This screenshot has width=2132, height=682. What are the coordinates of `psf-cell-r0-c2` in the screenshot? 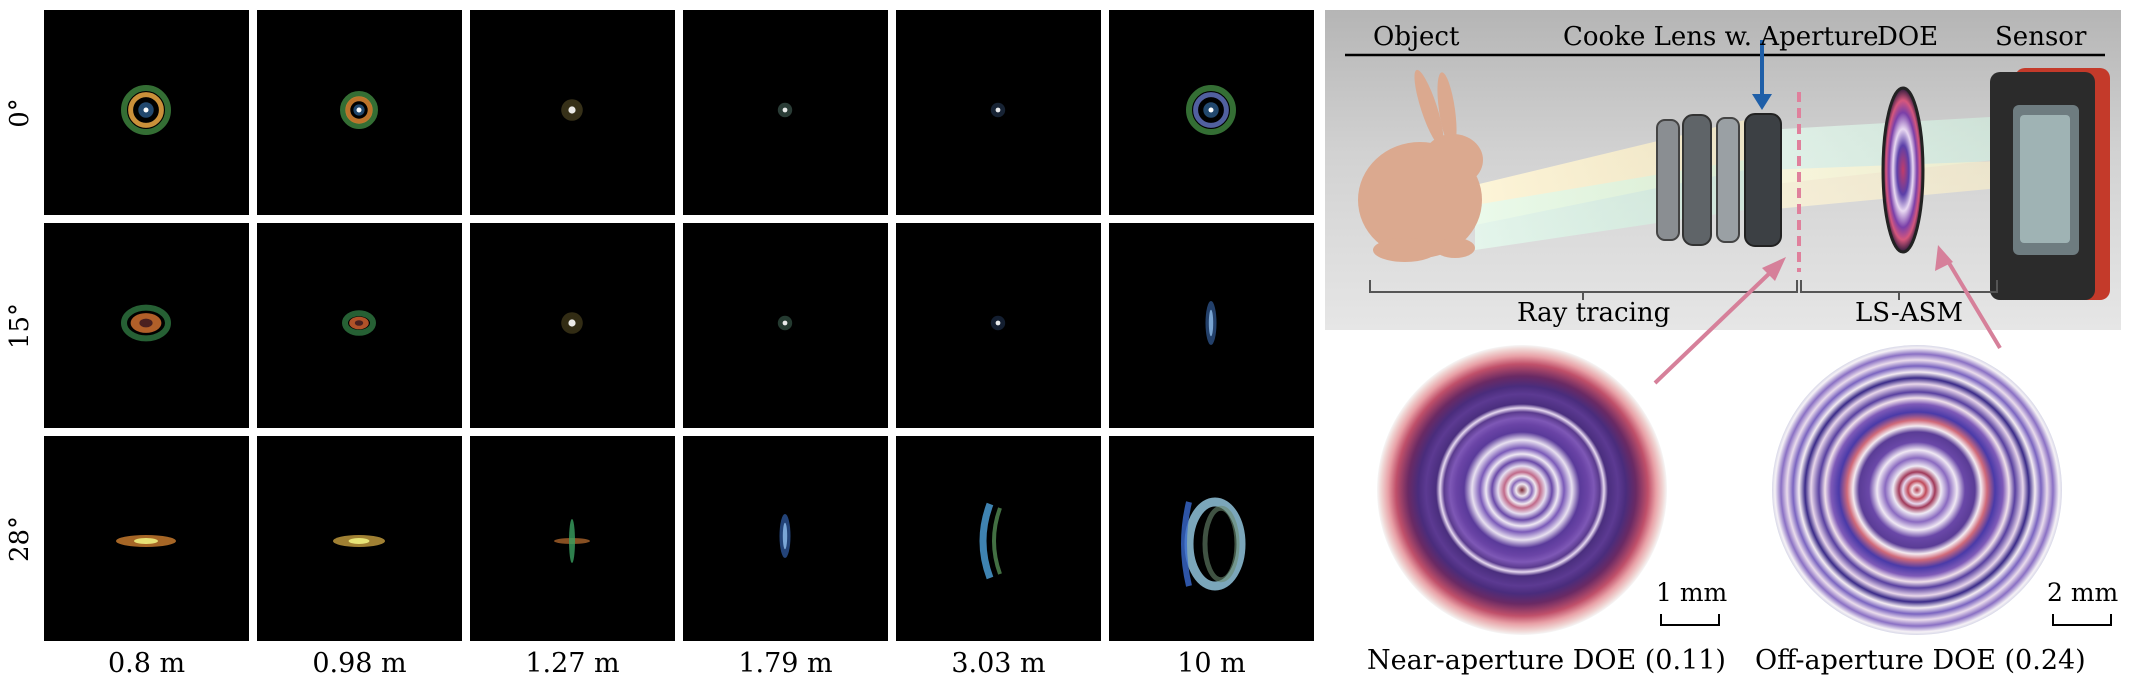 It's located at (572, 112).